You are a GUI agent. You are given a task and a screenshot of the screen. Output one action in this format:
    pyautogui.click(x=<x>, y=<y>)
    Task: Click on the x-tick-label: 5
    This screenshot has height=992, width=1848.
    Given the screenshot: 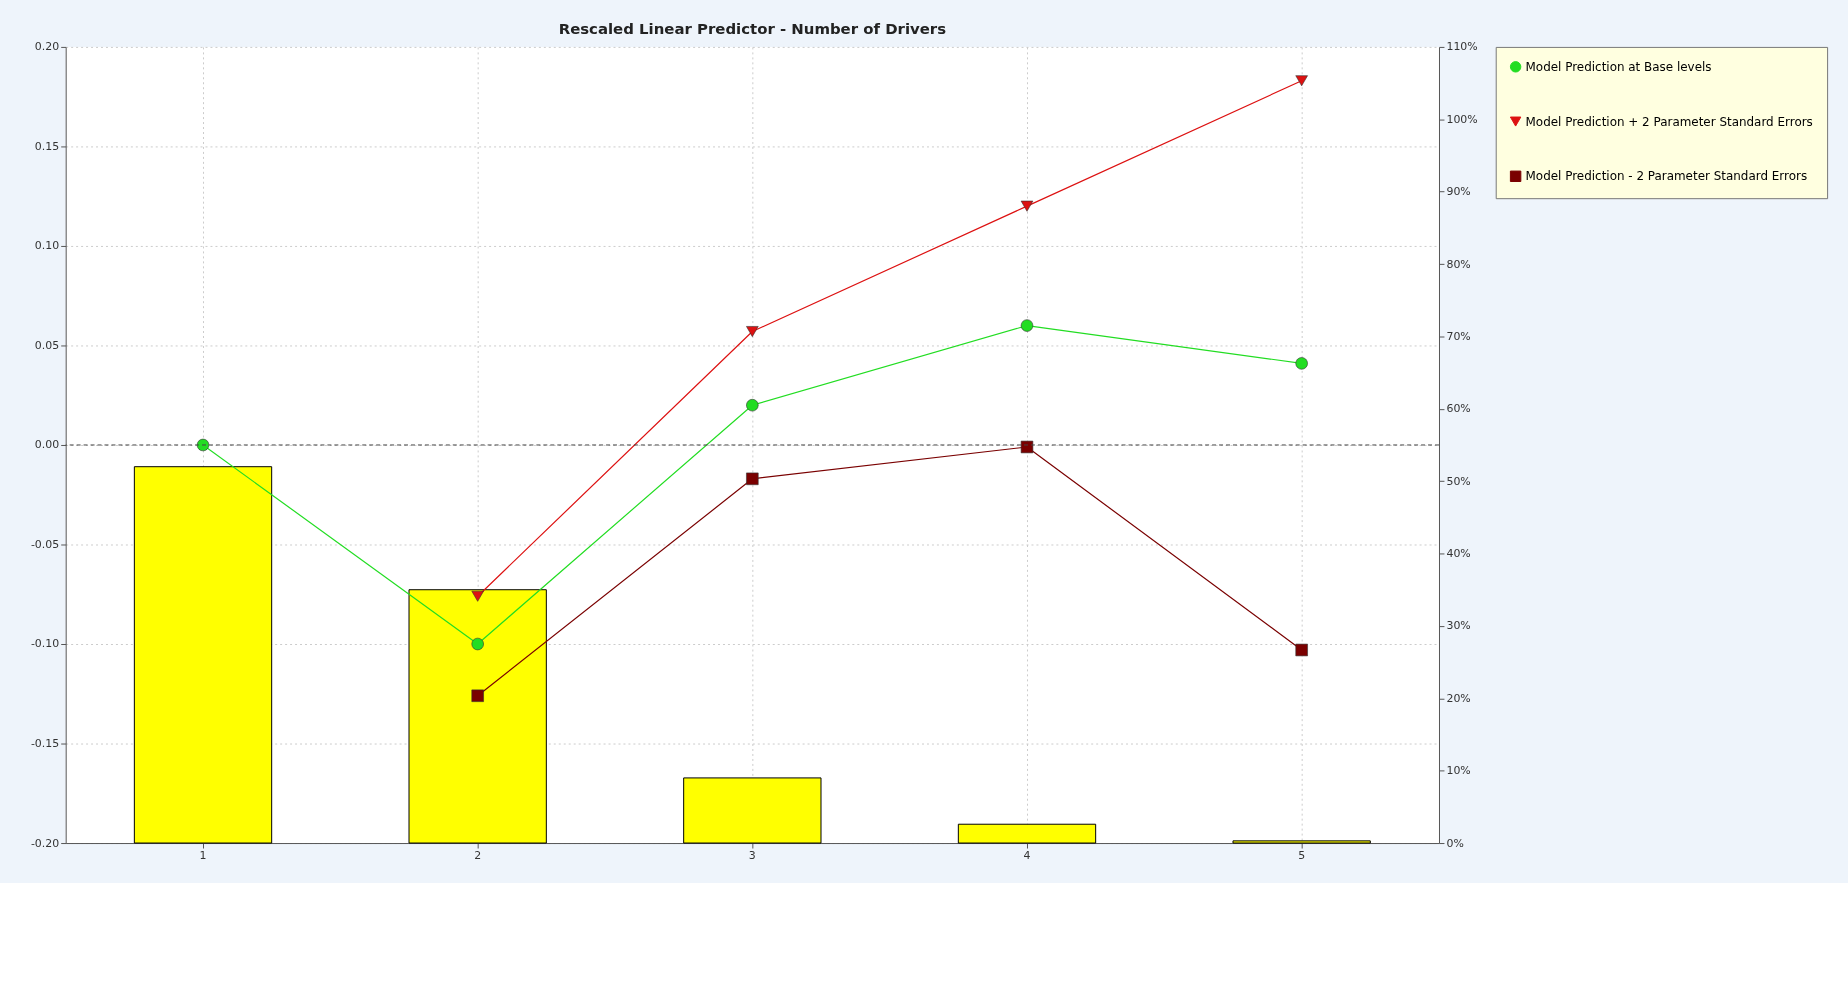 What is the action you would take?
    pyautogui.click(x=1302, y=856)
    